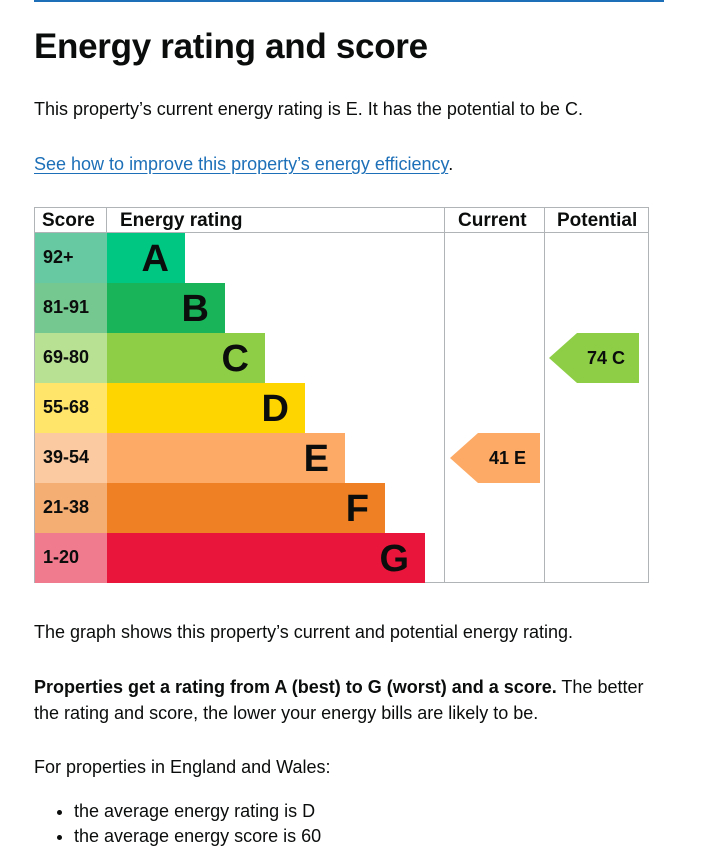 The height and width of the screenshot is (853, 715). I want to click on link-suffix: ., so click(451, 164).